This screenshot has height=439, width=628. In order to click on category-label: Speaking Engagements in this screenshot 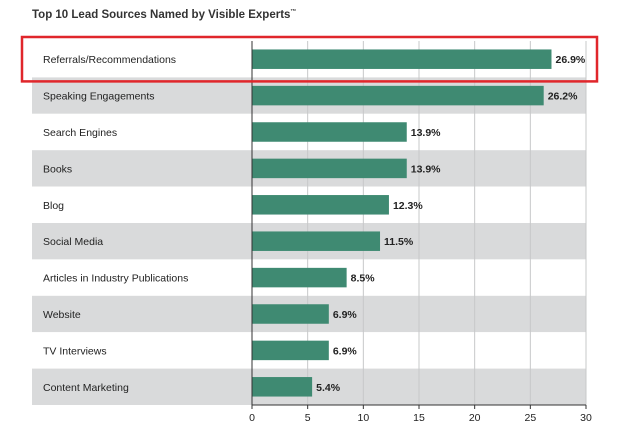, I will do `click(99, 97)`.